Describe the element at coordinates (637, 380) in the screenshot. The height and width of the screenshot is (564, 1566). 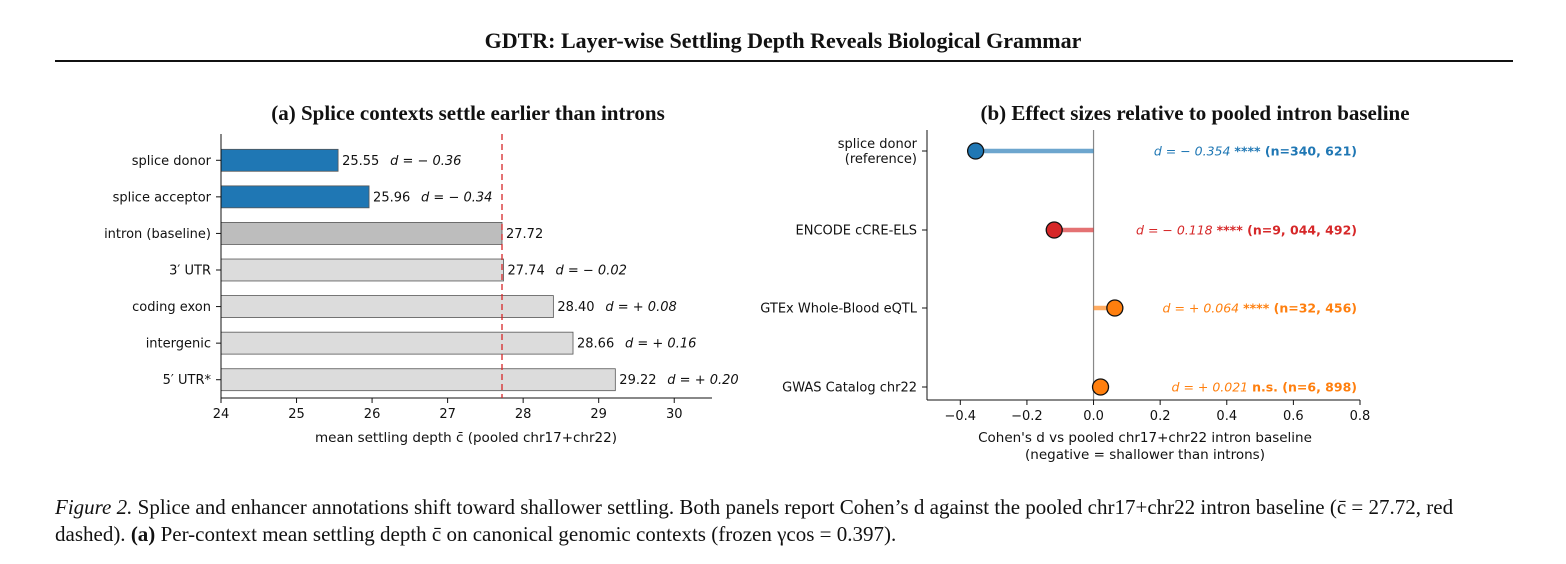
I see `bar-value-label-6: 29.22` at that location.